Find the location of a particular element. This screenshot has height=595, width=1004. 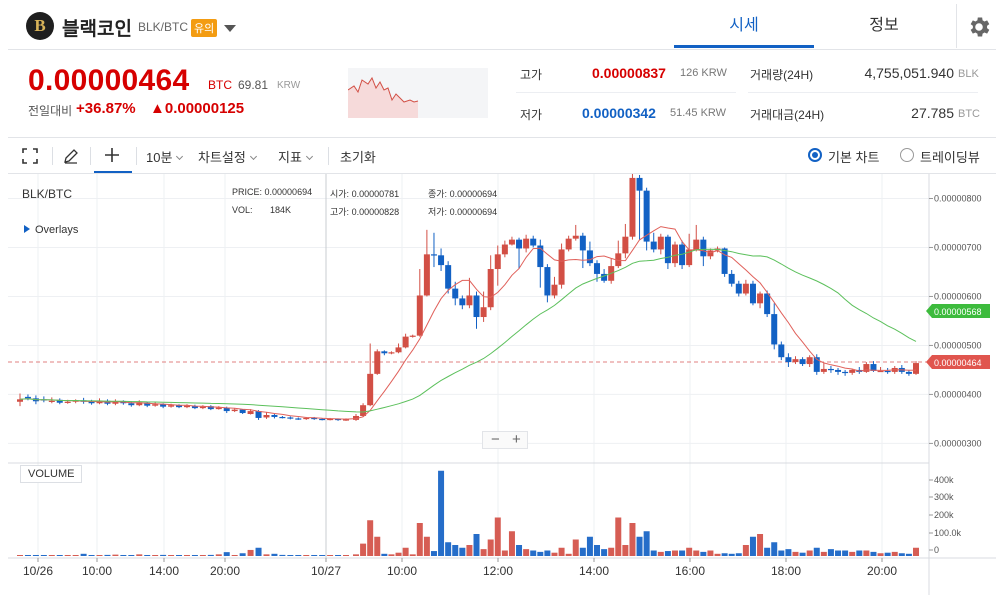

basic-chart-radio is located at coordinates (815, 155).